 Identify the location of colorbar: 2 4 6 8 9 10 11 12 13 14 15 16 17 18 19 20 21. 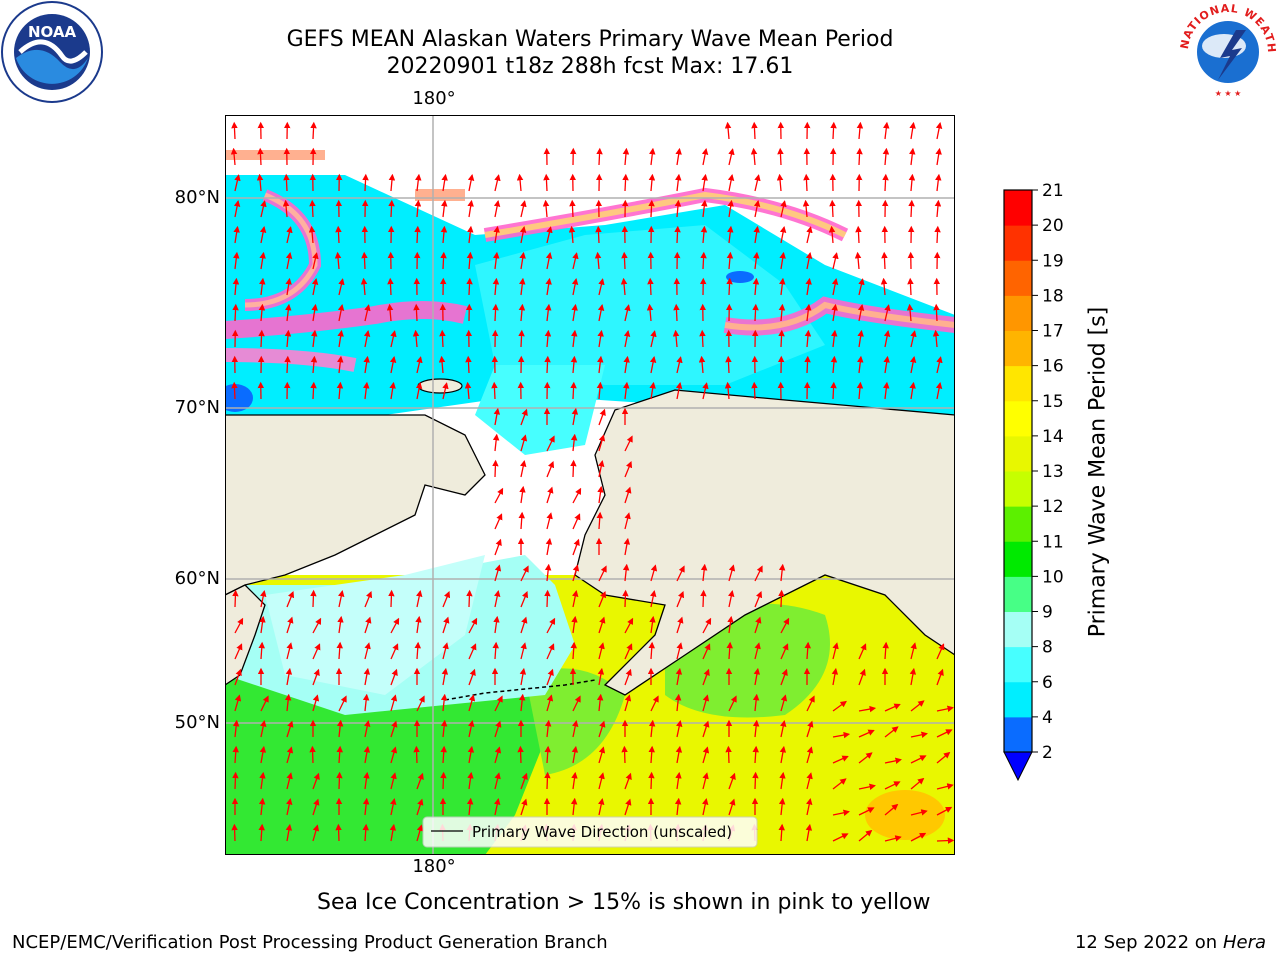
(1033, 481).